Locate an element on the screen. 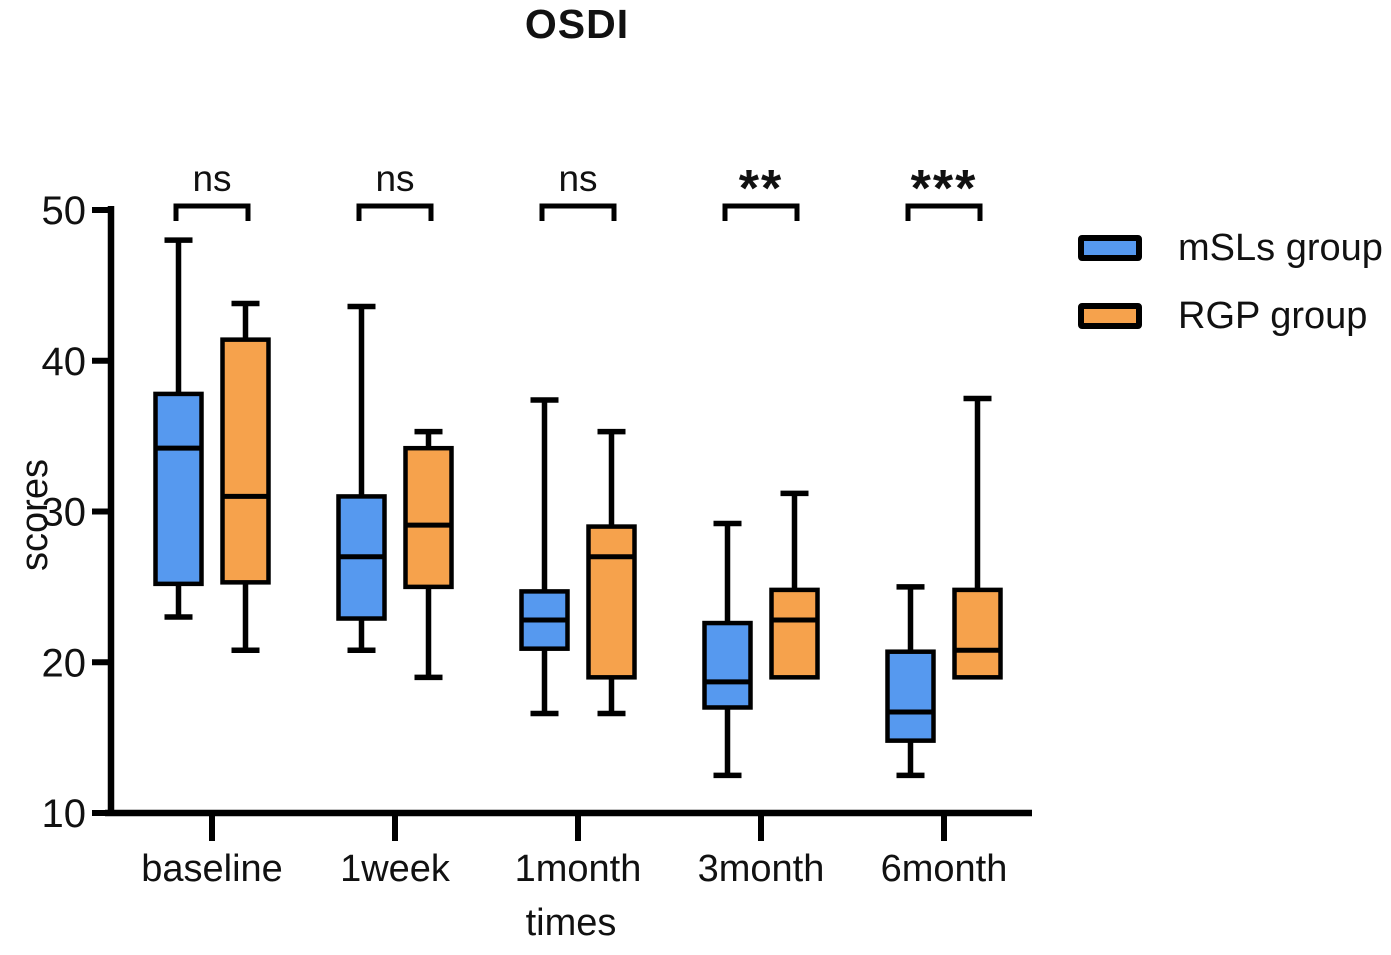 The image size is (1391, 955). legend-item-msls-group: mSLs group is located at coordinates (1230, 248).